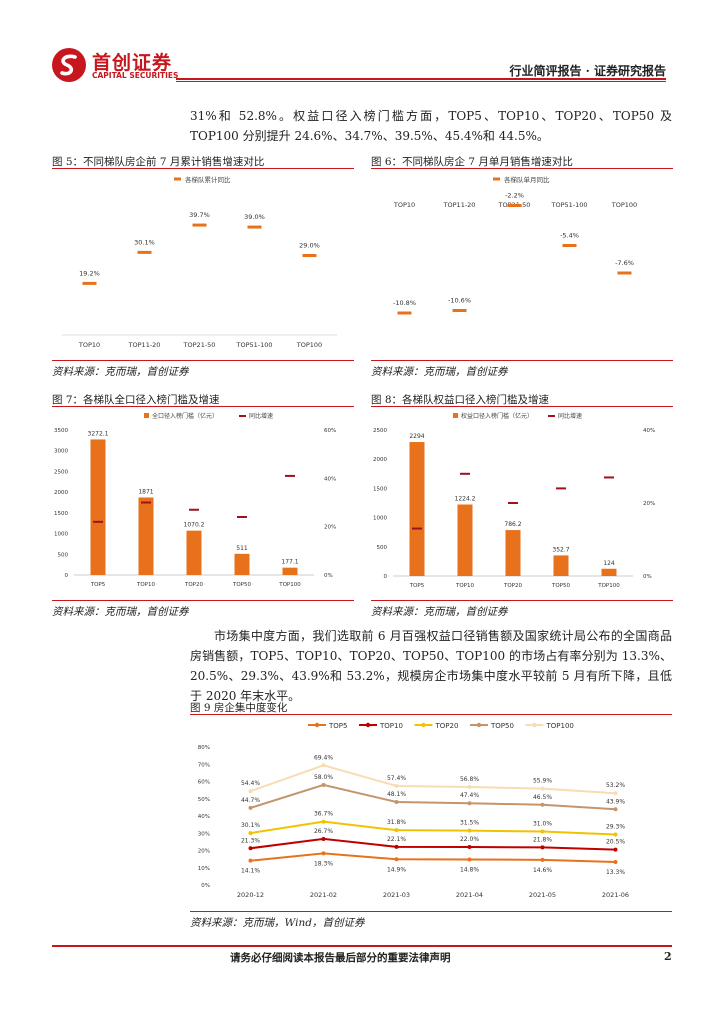 This screenshot has height=1024, width=724. Describe the element at coordinates (309, 246) in the screenshot. I see `fig5-point-label: 29.0%` at that location.